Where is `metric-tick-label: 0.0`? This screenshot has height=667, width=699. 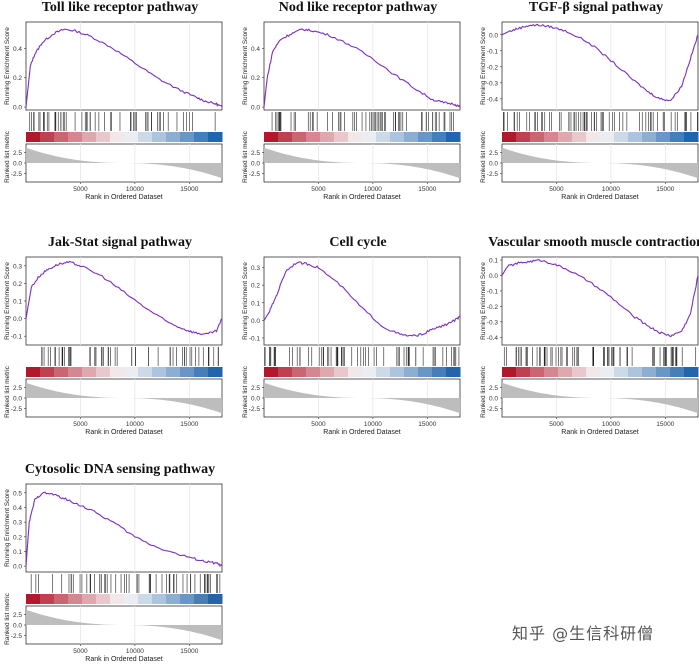
metric-tick-label: 0.0 is located at coordinates (17, 399).